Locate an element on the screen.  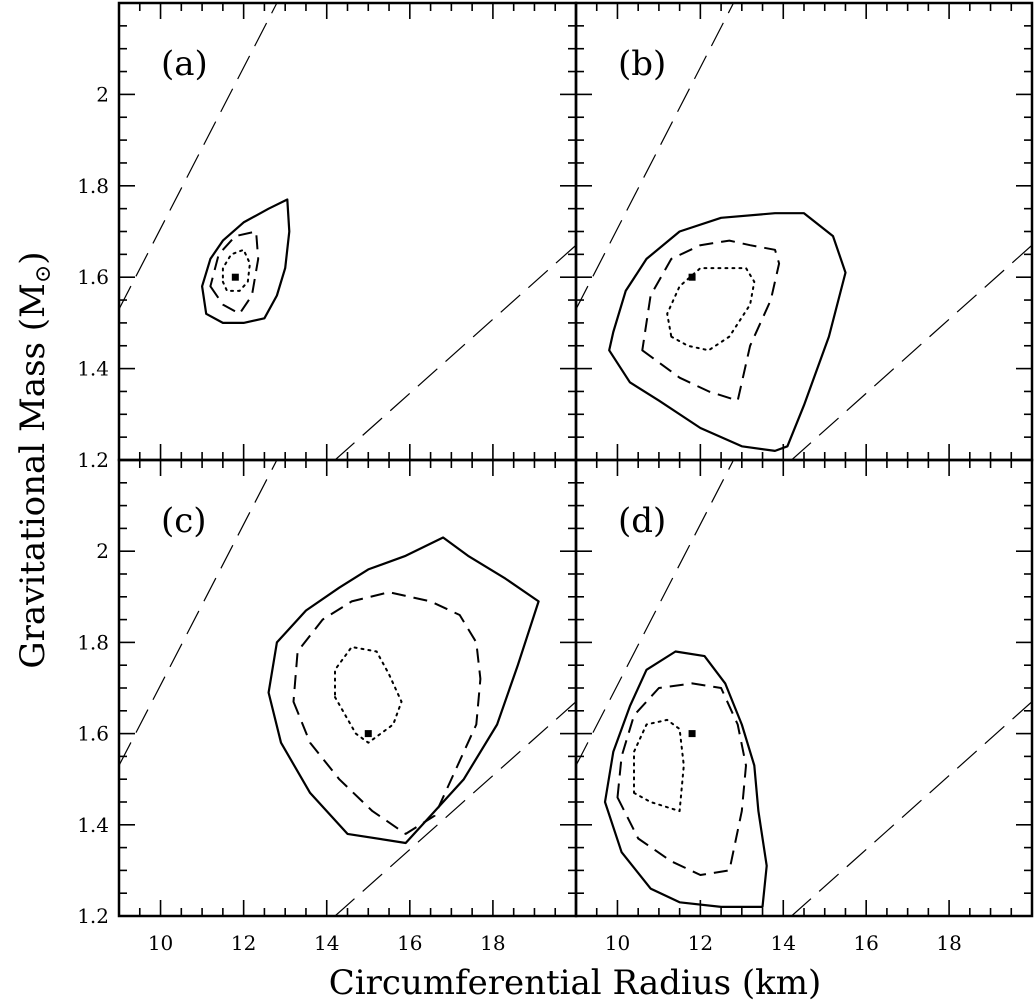
y-axis-title-close: ) is located at coordinates (33, 257).